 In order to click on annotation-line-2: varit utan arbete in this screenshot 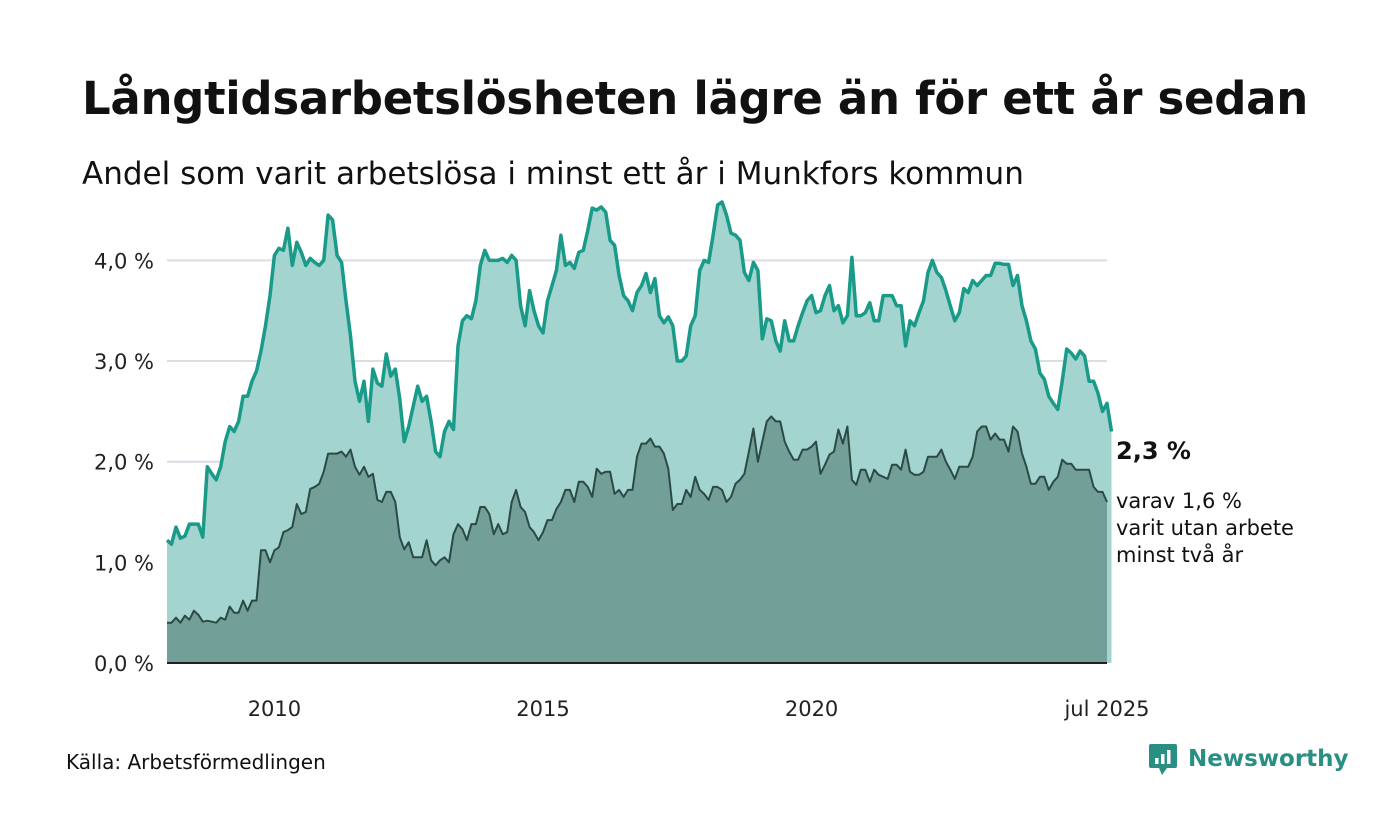, I will do `click(1205, 528)`.